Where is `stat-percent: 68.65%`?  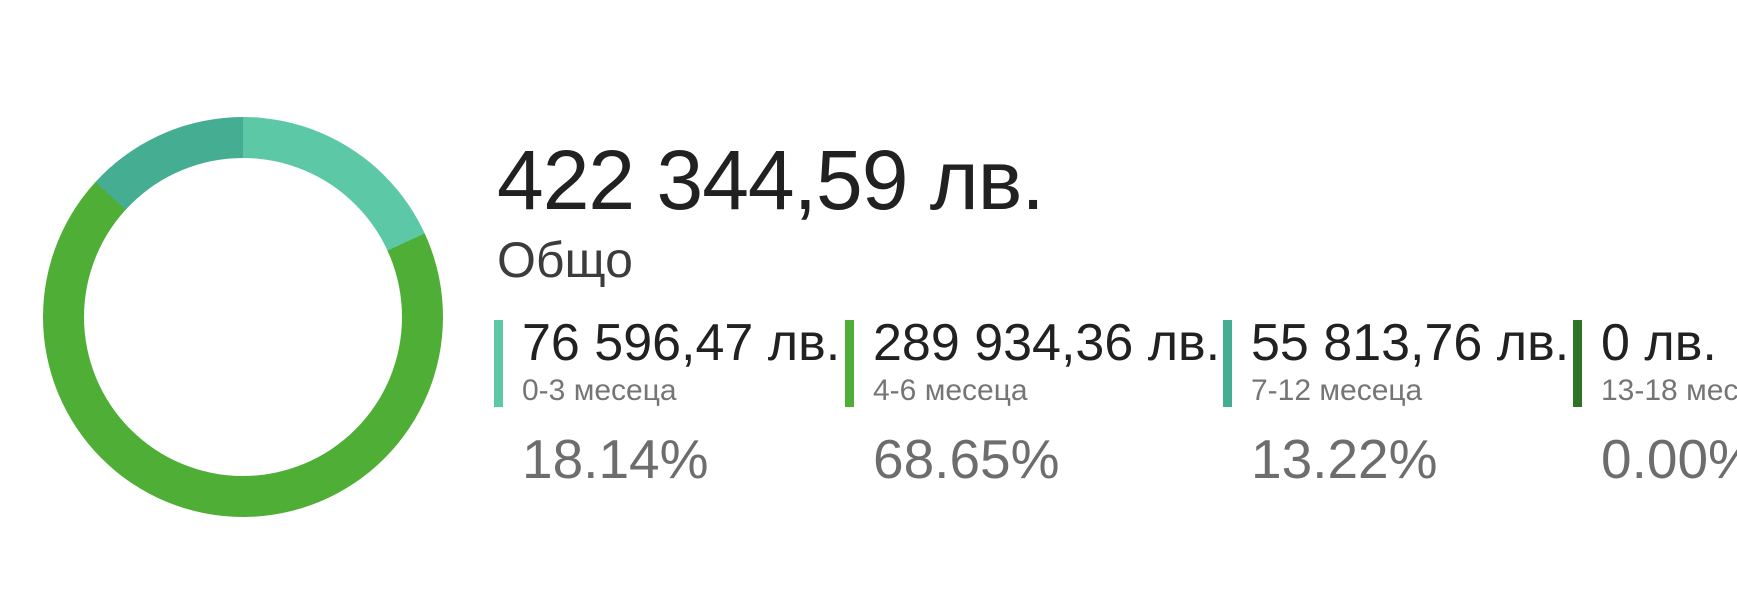
stat-percent: 68.65% is located at coordinates (966, 459).